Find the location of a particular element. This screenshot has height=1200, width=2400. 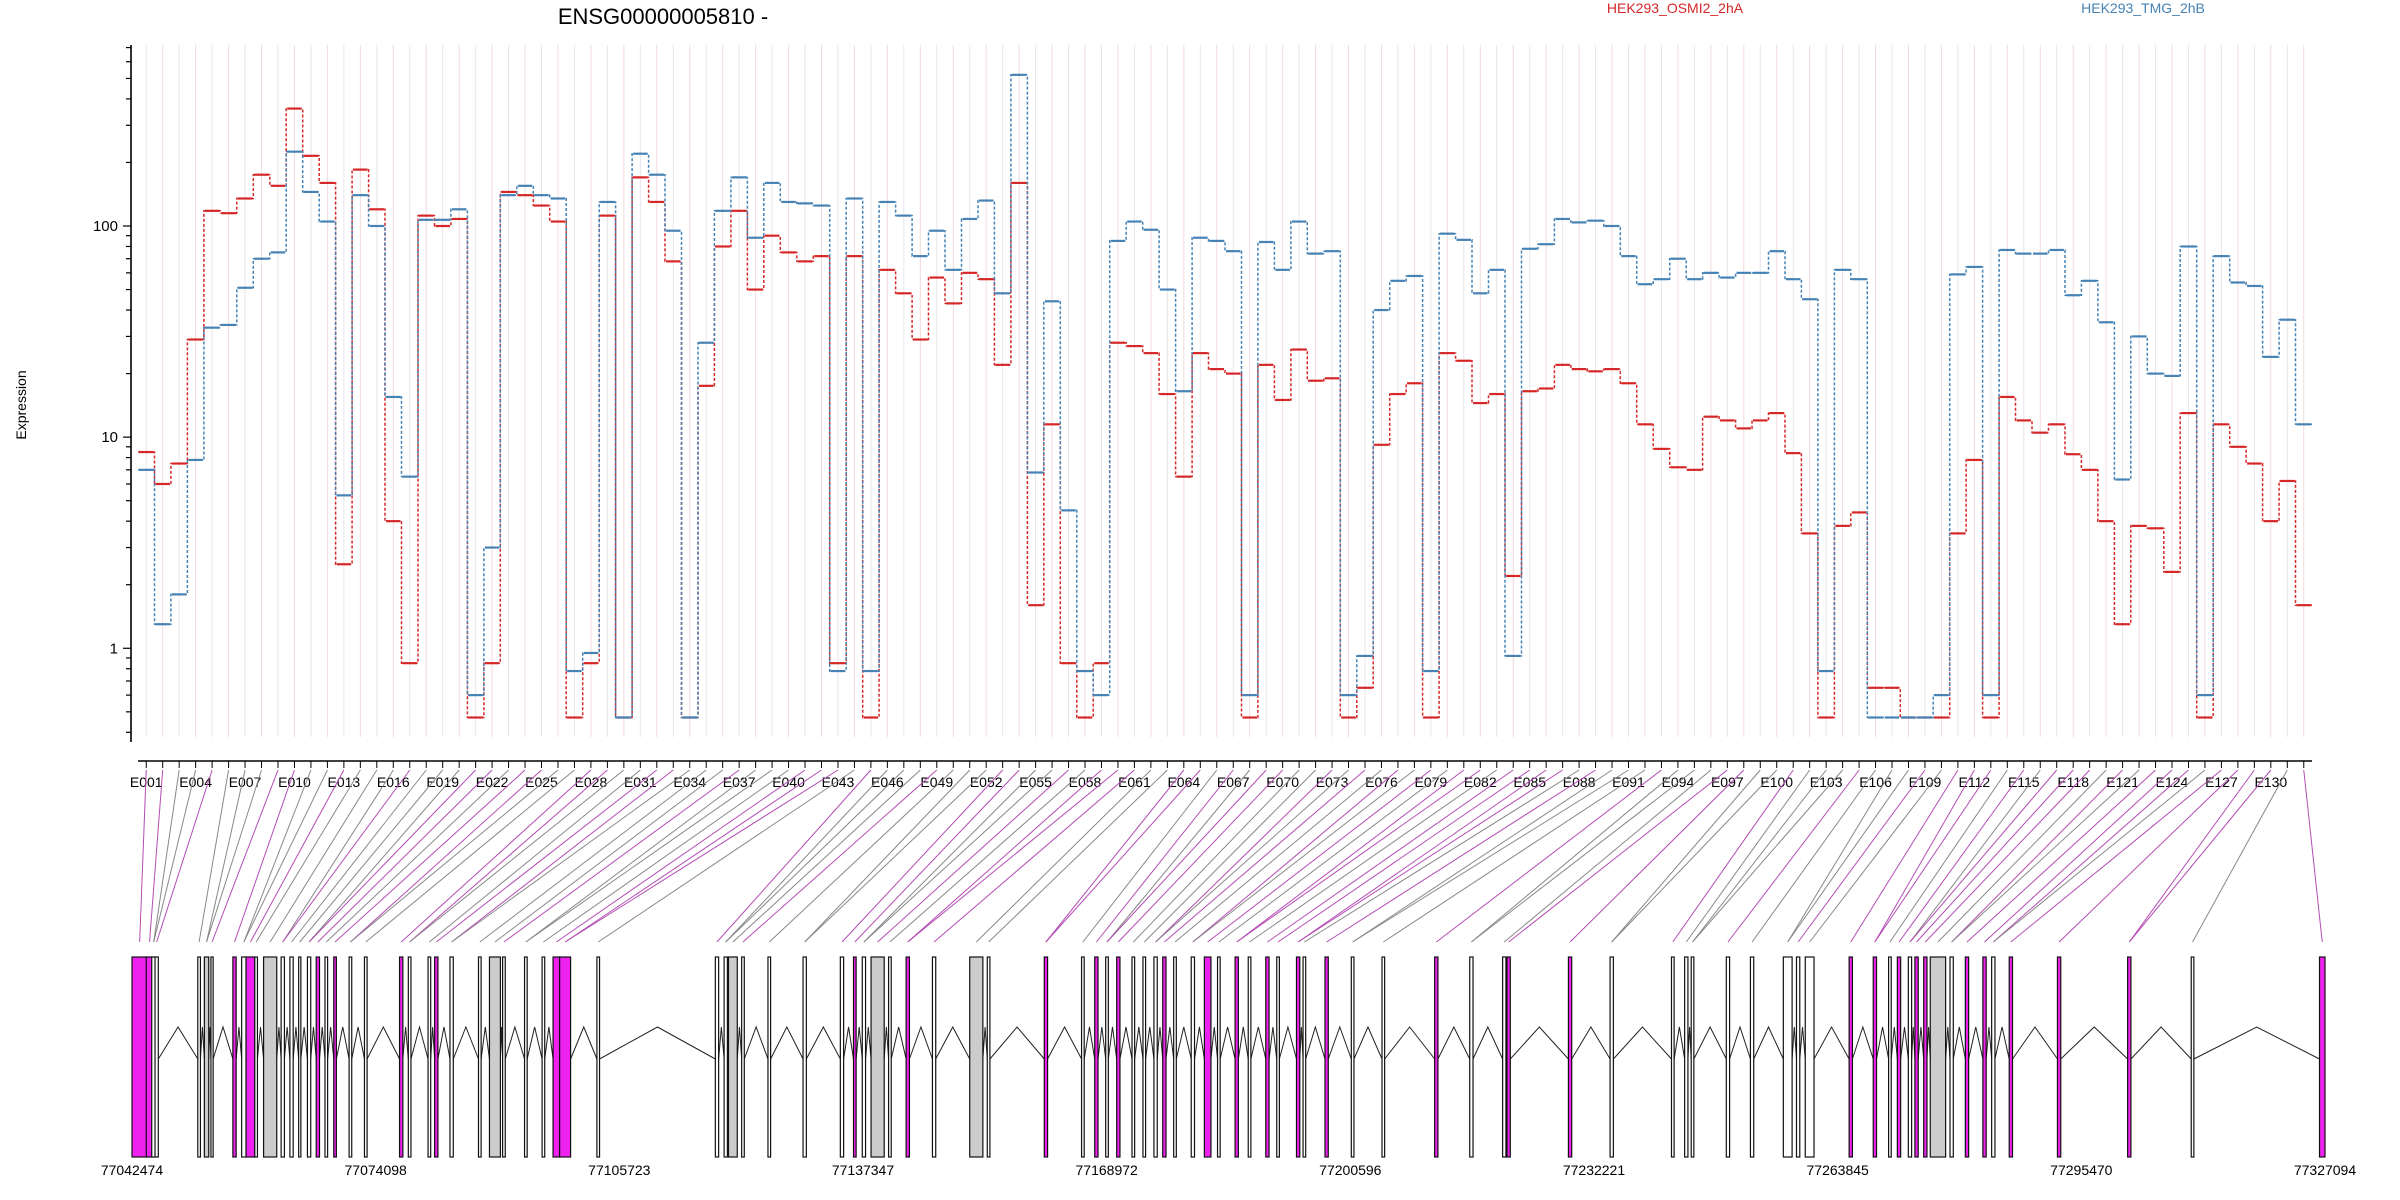

x-tick-label: E103 is located at coordinates (1826, 782).